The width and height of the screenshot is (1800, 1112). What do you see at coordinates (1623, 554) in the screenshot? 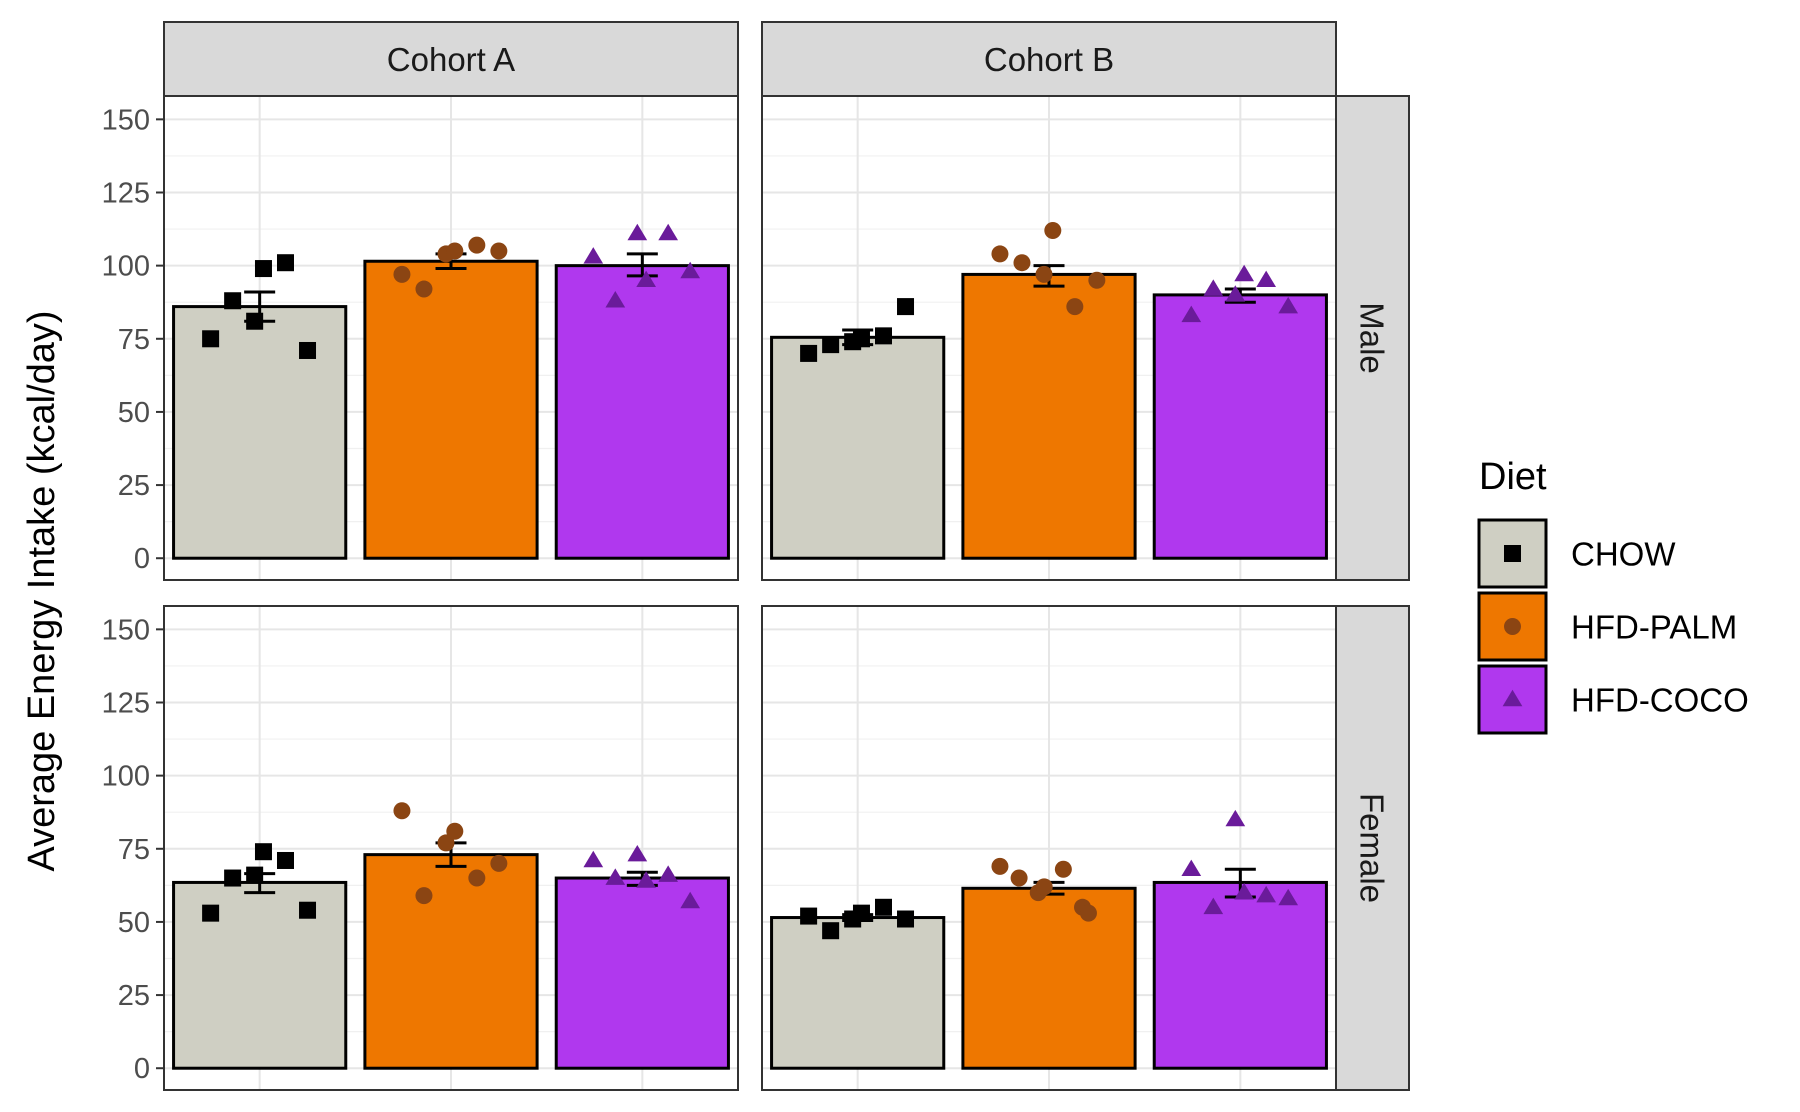
I see `legend-label: CHOW` at bounding box center [1623, 554].